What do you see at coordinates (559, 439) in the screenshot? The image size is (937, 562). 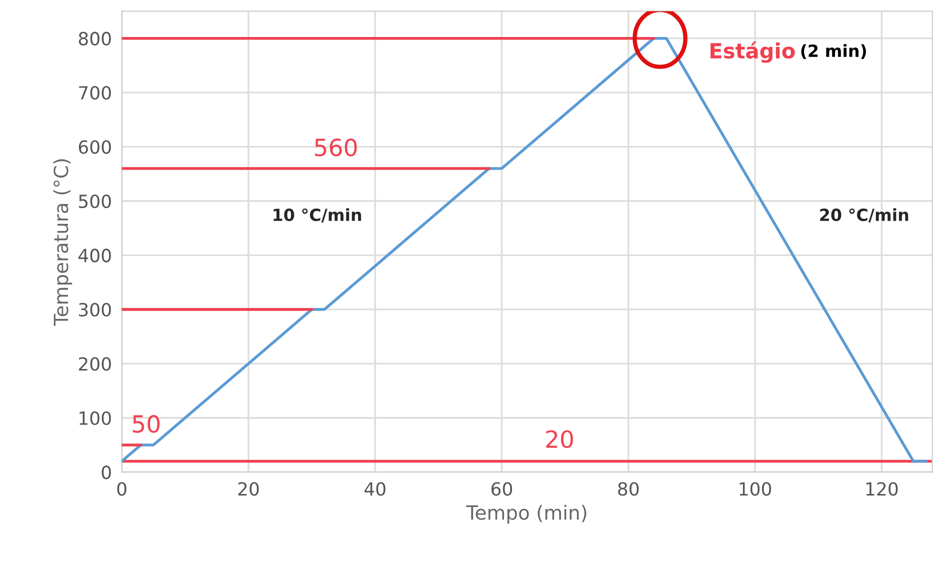 I see `annotation: 20` at bounding box center [559, 439].